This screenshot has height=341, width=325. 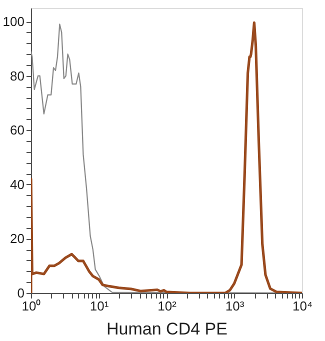 What do you see at coordinates (168, 306) in the screenshot?
I see `x-tick-label: 10²` at bounding box center [168, 306].